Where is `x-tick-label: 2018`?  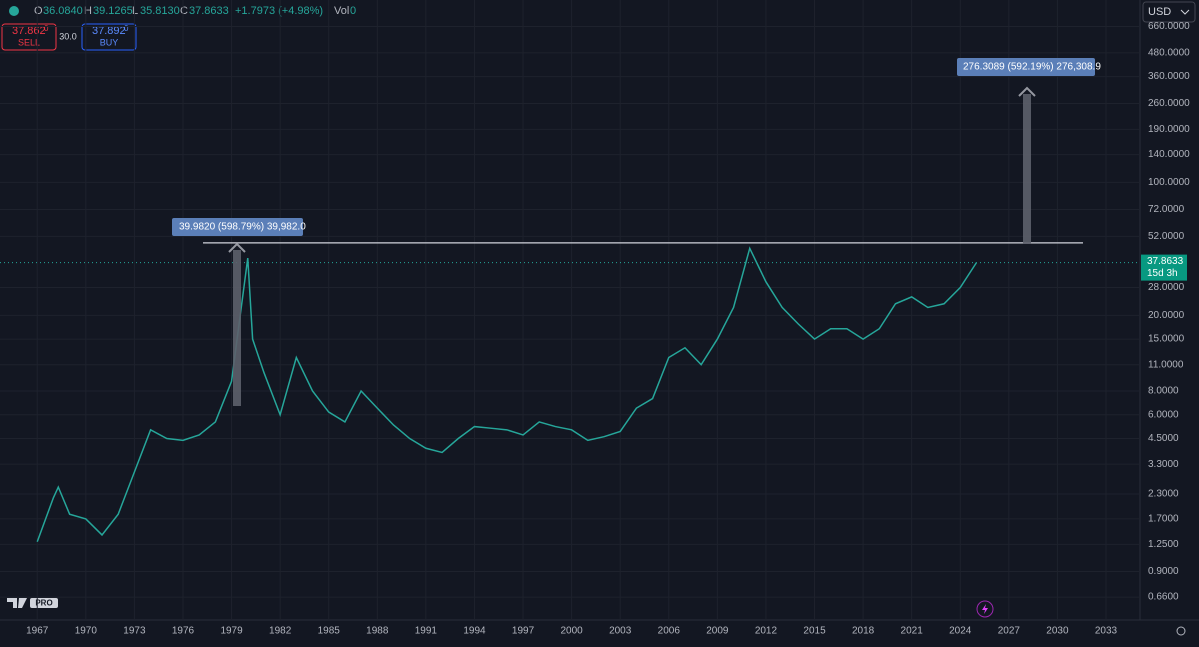 x-tick-label: 2018 is located at coordinates (863, 631).